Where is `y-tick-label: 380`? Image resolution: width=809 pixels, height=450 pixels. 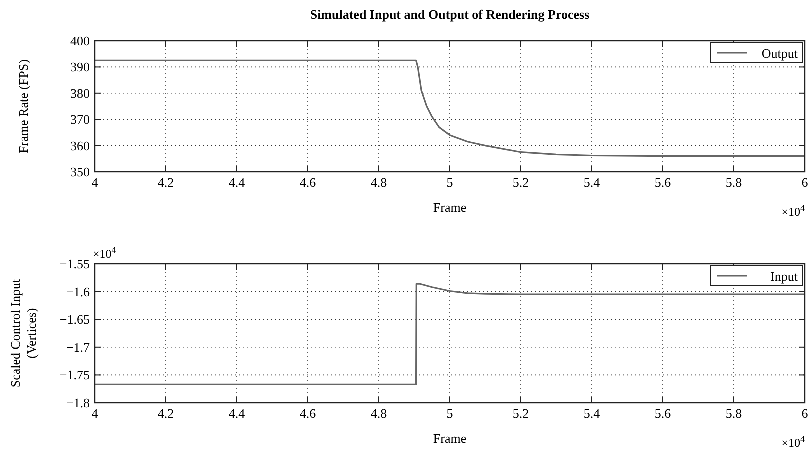 y-tick-label: 380 is located at coordinates (80, 93).